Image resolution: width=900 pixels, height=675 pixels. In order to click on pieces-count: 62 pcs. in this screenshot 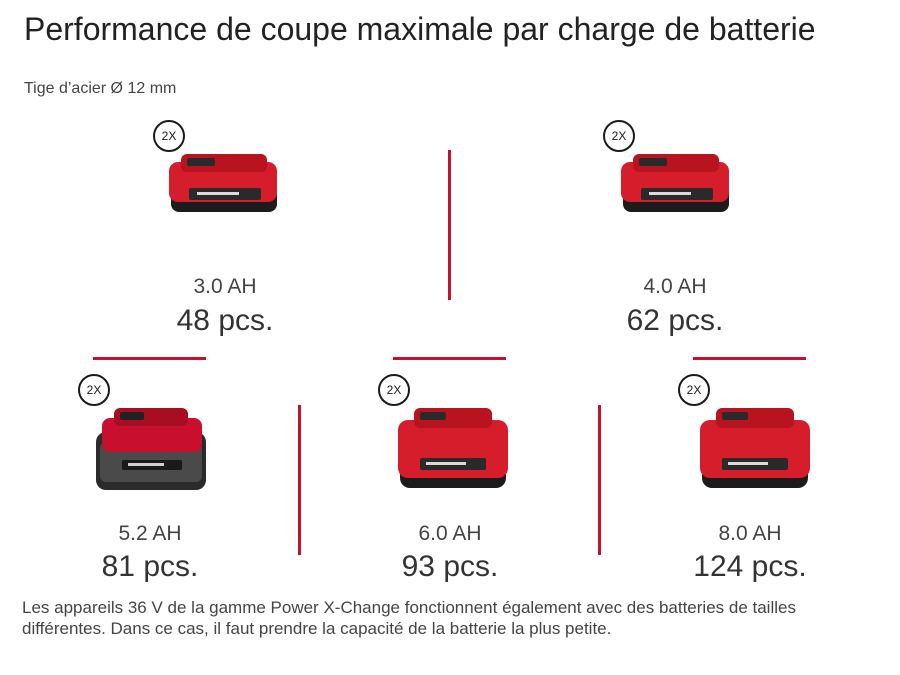, I will do `click(675, 320)`.